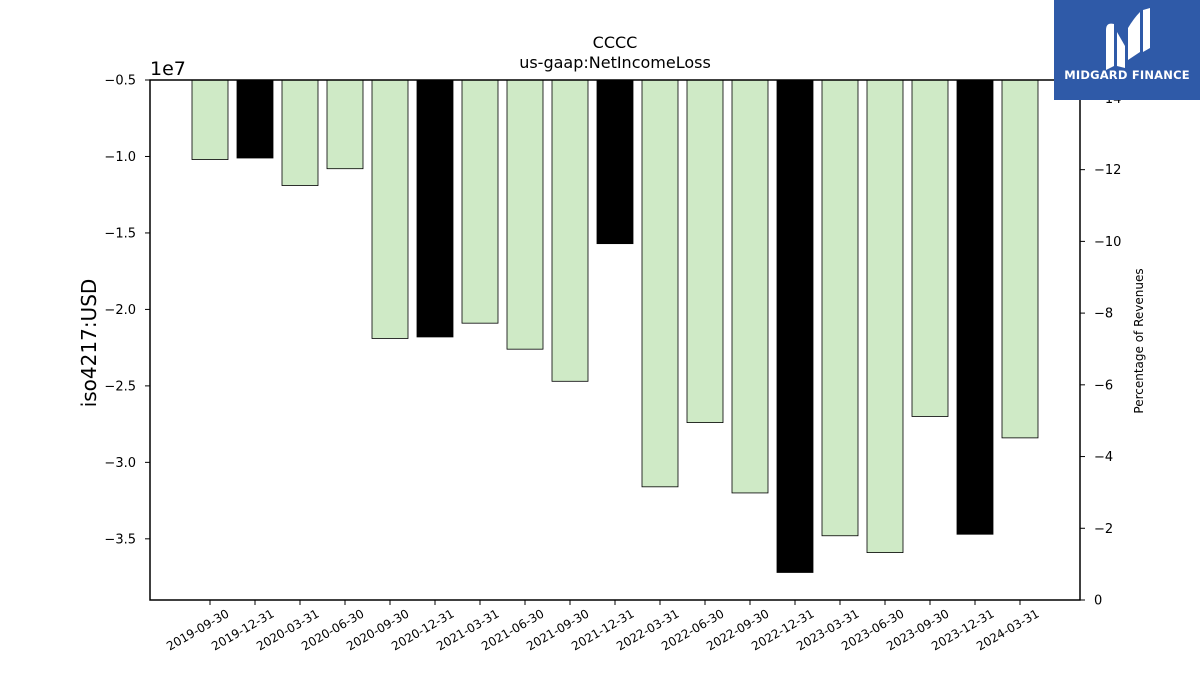  Describe the element at coordinates (1107, 170) in the screenshot. I see `y2-tick-label: −12` at that location.